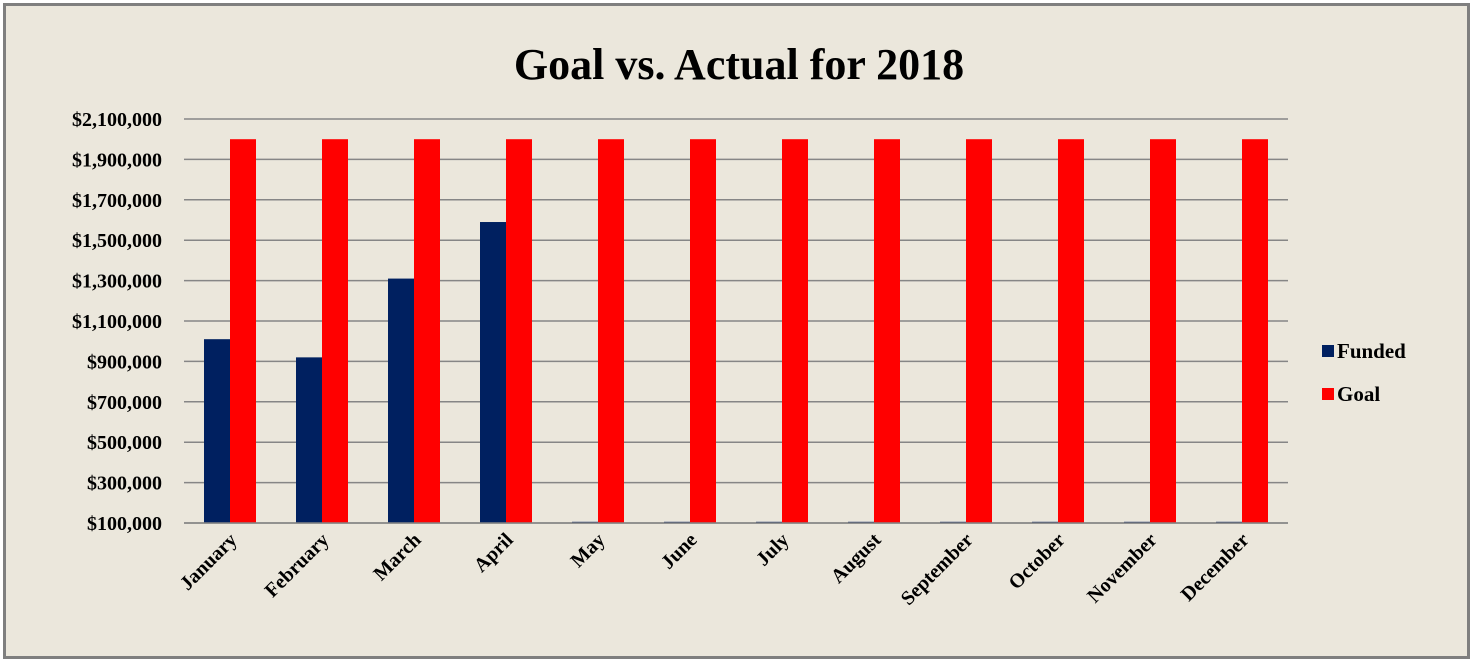 Image resolution: width=1473 pixels, height=662 pixels. What do you see at coordinates (397, 557) in the screenshot?
I see `x-tick-label: March` at bounding box center [397, 557].